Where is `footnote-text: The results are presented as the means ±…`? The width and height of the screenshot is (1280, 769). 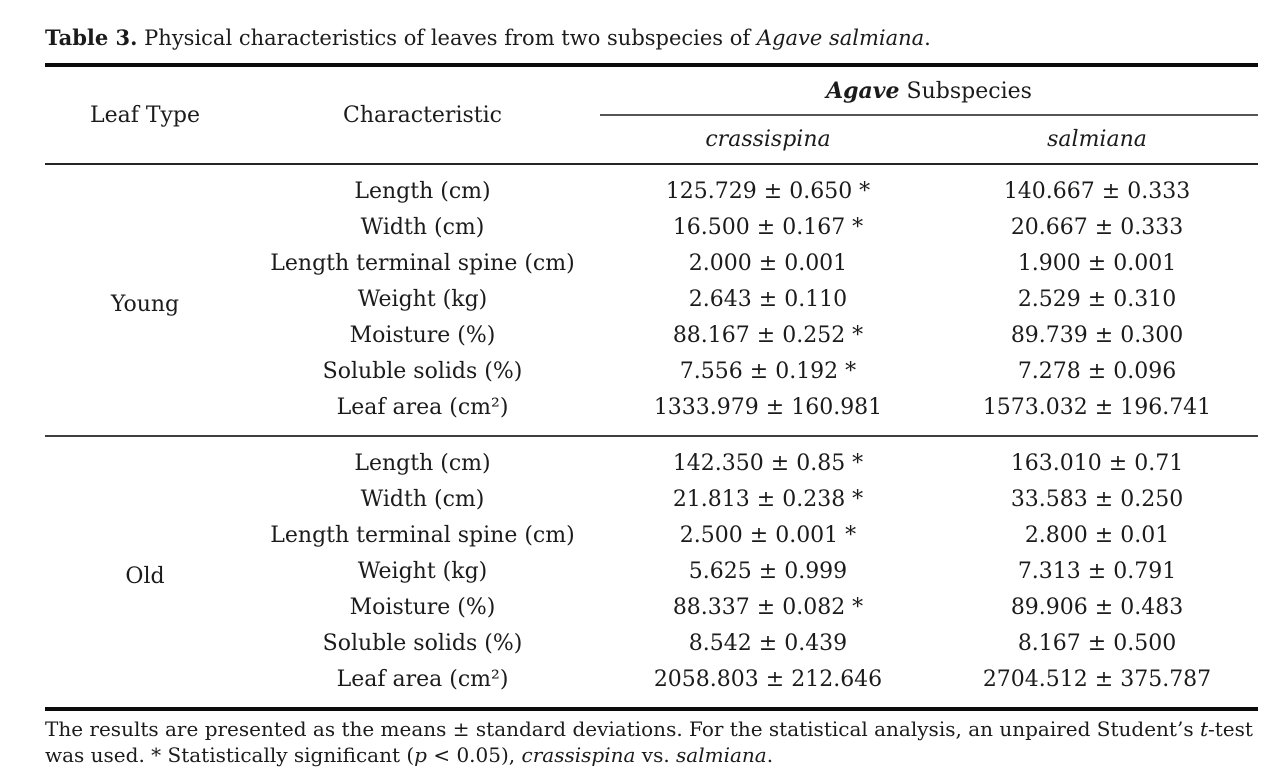
footnote-text: The results are presented as the means ±… is located at coordinates (622, 729).